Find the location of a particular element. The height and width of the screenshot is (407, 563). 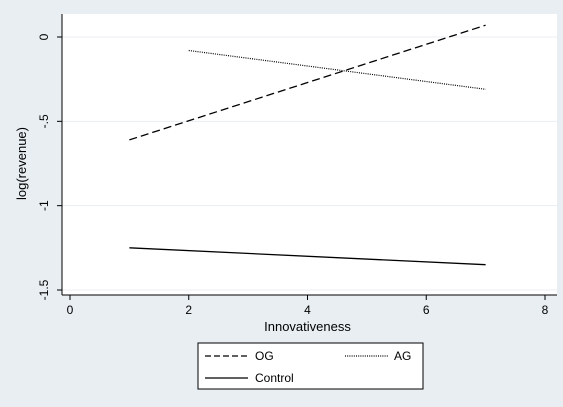

y-axis-label: log(revenue) is located at coordinates (21, 163).